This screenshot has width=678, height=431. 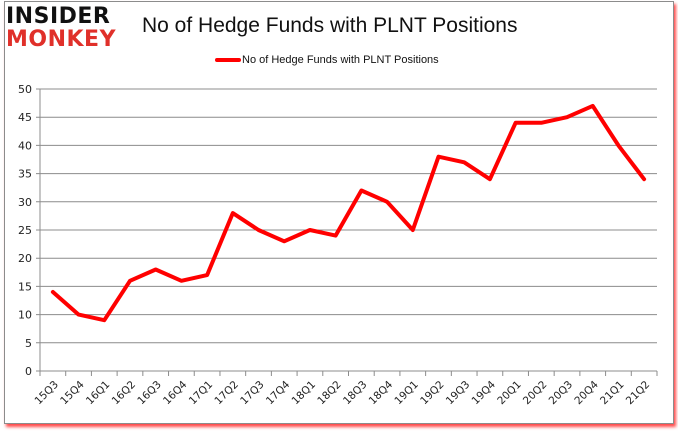 I want to click on y-tick-label: 40, so click(x=25, y=145).